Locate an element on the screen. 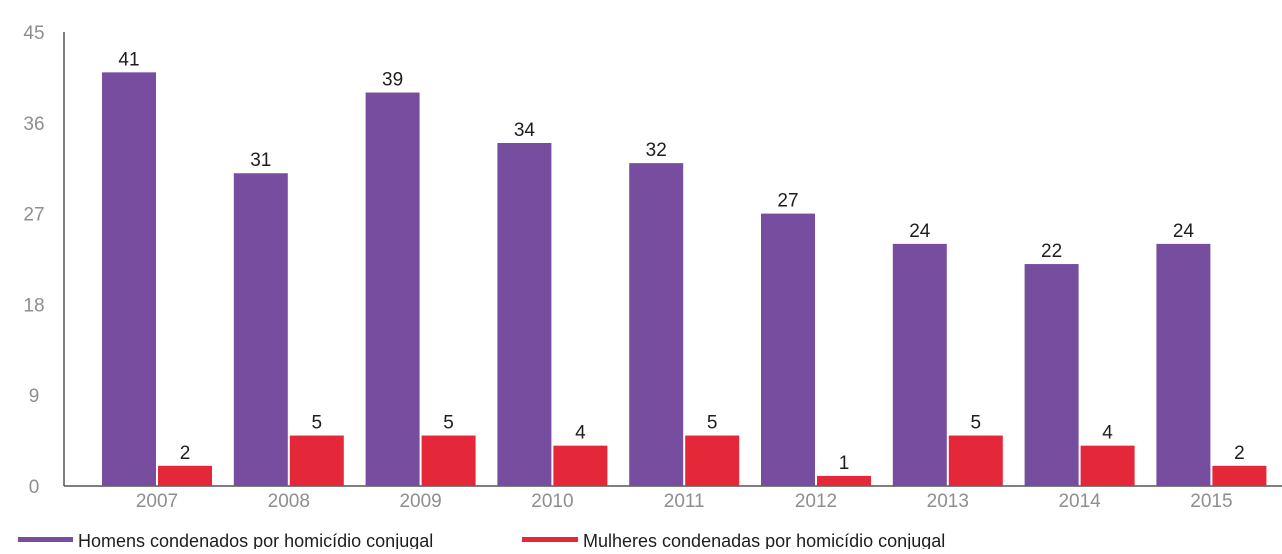 This screenshot has width=1282, height=554. y-axis-ticks: 0 9 18 27 36 45 is located at coordinates (33, 260).